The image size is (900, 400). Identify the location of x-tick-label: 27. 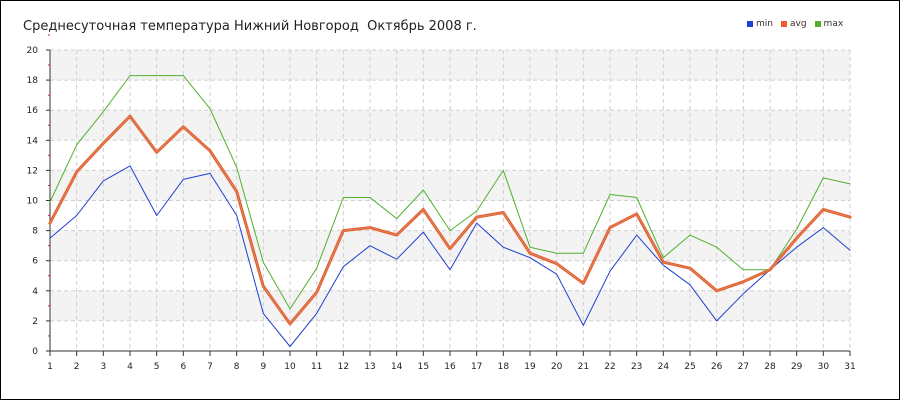
(743, 367).